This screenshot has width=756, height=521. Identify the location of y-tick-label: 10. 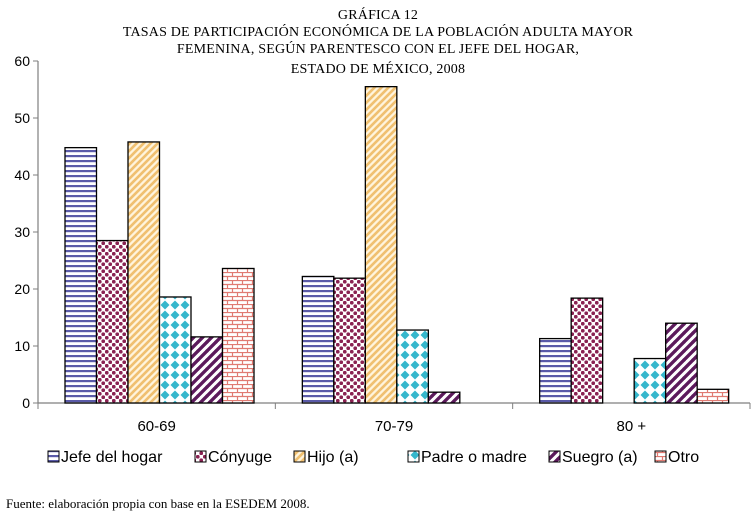
(22, 346).